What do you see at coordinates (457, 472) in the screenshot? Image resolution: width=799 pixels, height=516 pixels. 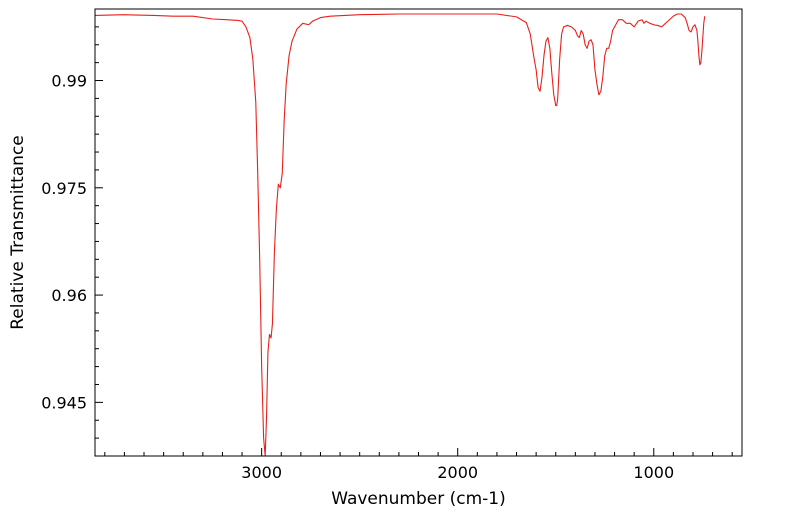 I see `x-tick-label: 2000` at bounding box center [457, 472].